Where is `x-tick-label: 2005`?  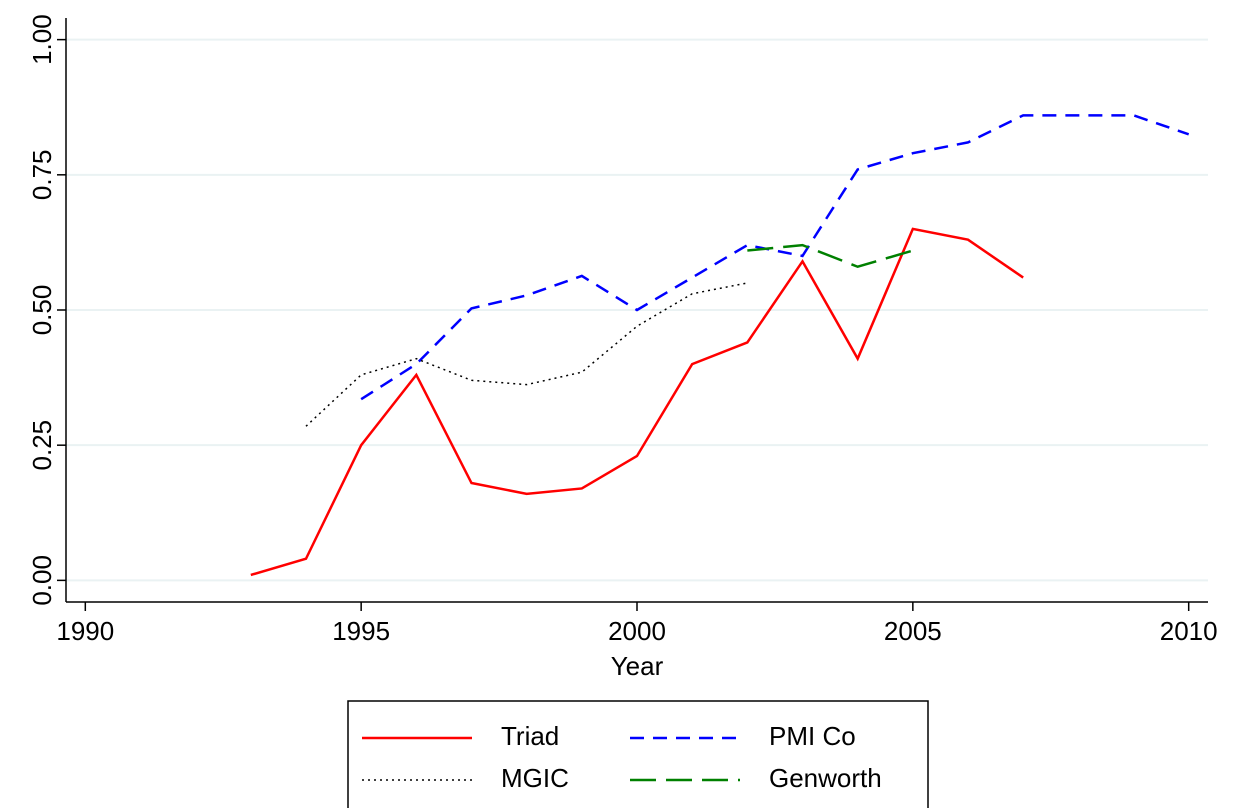 x-tick-label: 2005 is located at coordinates (913, 631).